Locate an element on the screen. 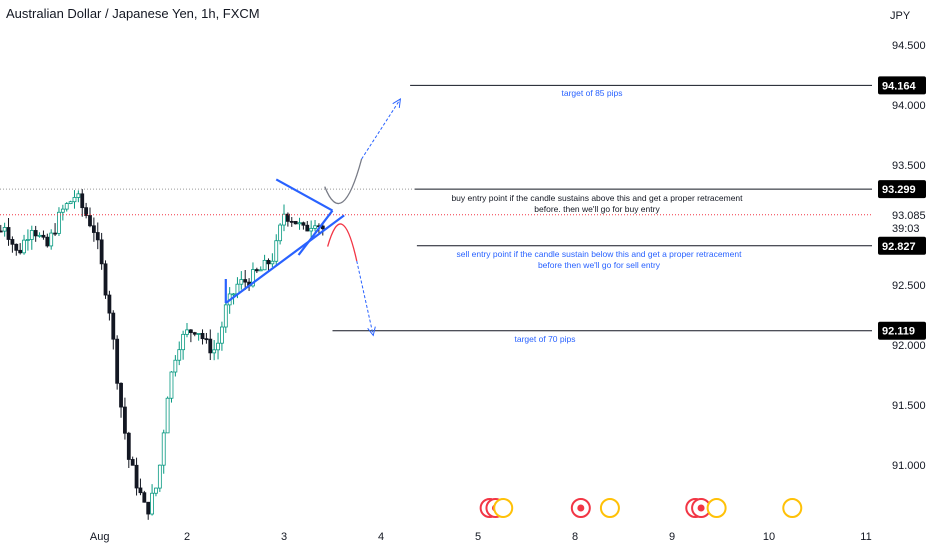  current-price-label: 93.085 is located at coordinates (909, 216).